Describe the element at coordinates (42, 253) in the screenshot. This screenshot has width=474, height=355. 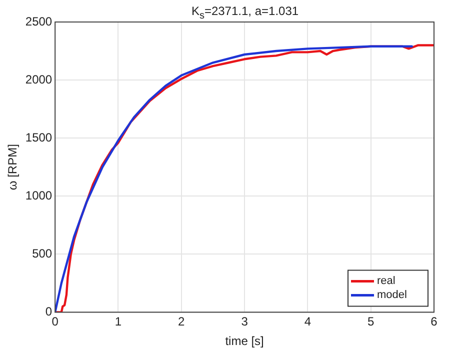
I see `y-tick-label: 500` at that location.